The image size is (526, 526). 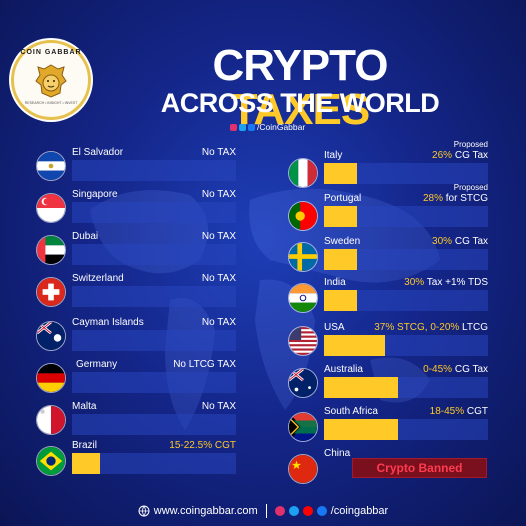 I want to click on twitter-icon, so click(x=293, y=511).